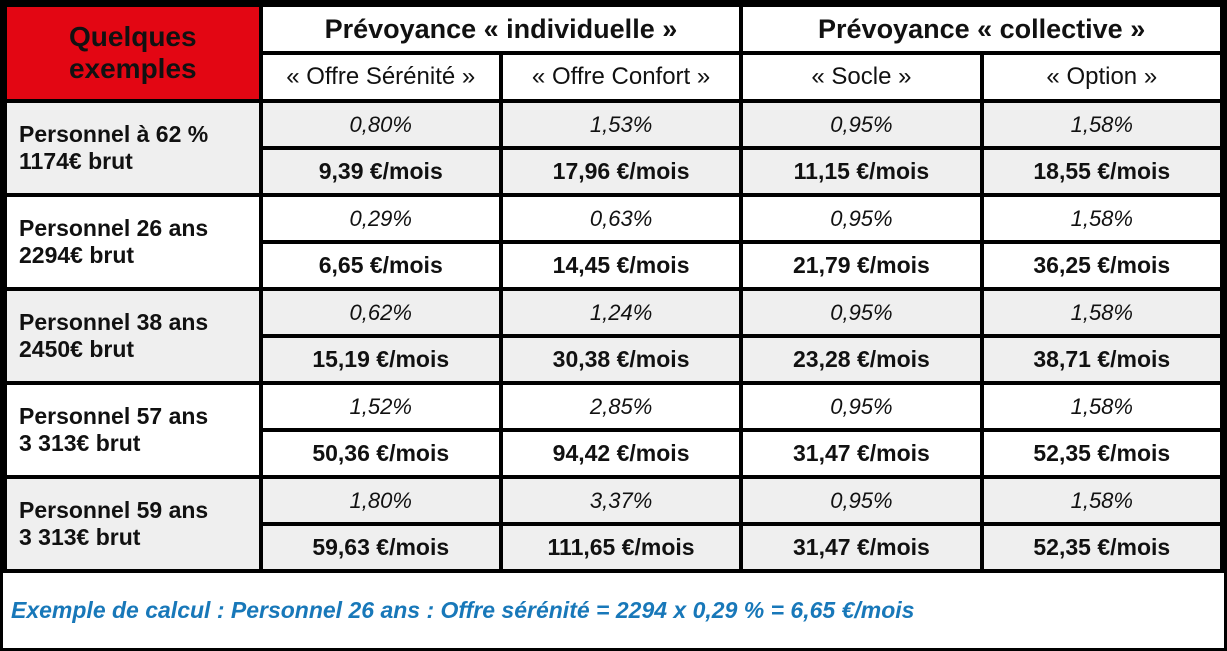 This screenshot has height=651, width=1227. I want to click on amount-cell: 59,63 €/mois, so click(380, 547).